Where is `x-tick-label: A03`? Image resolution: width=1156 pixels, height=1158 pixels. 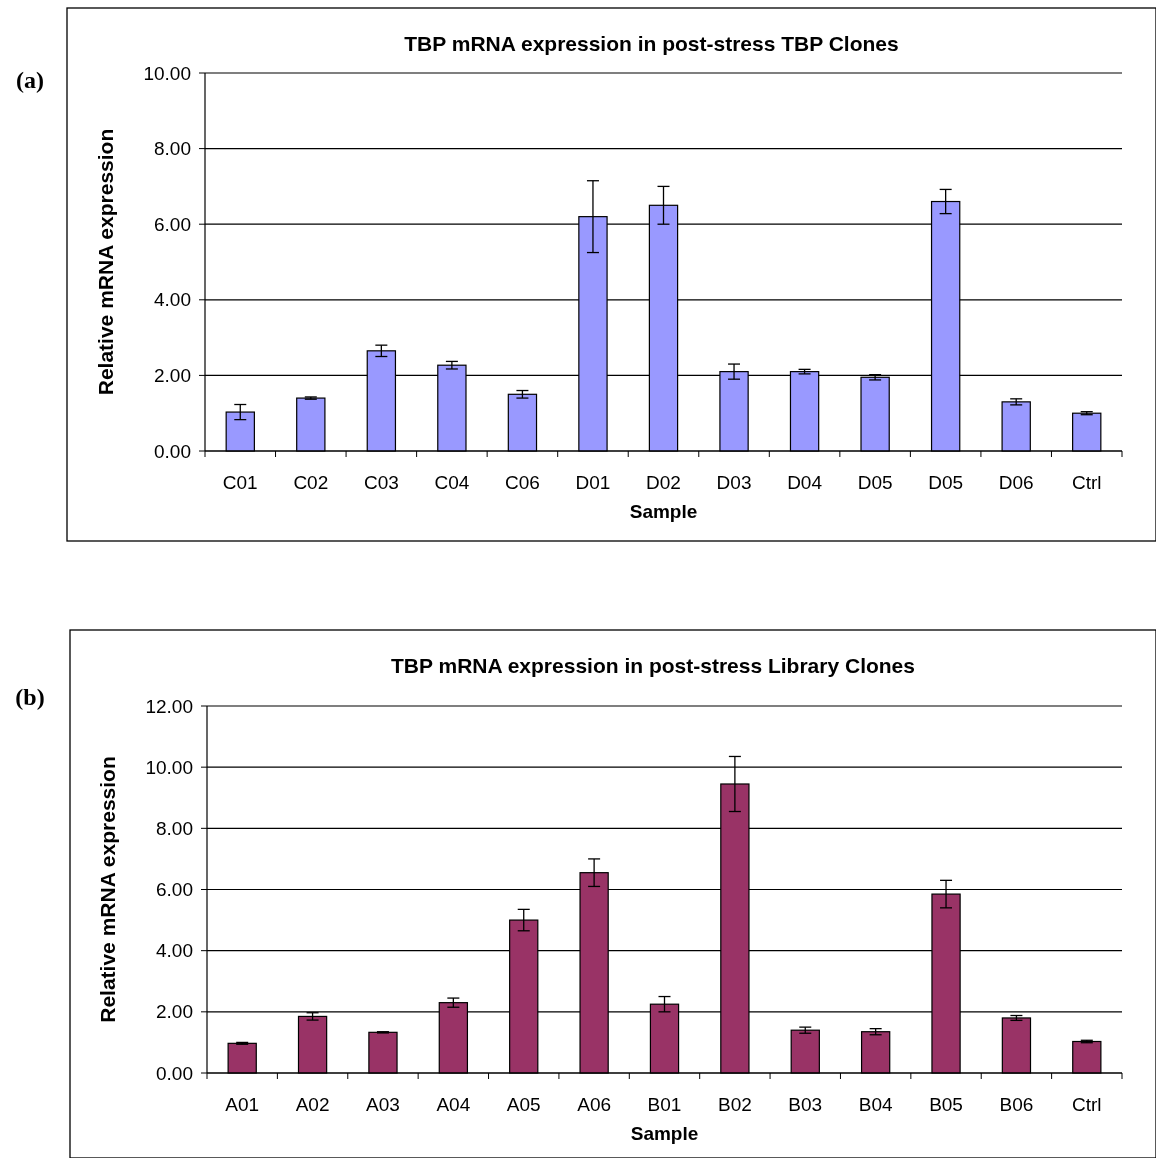
x-tick-label: A03 is located at coordinates (383, 1104).